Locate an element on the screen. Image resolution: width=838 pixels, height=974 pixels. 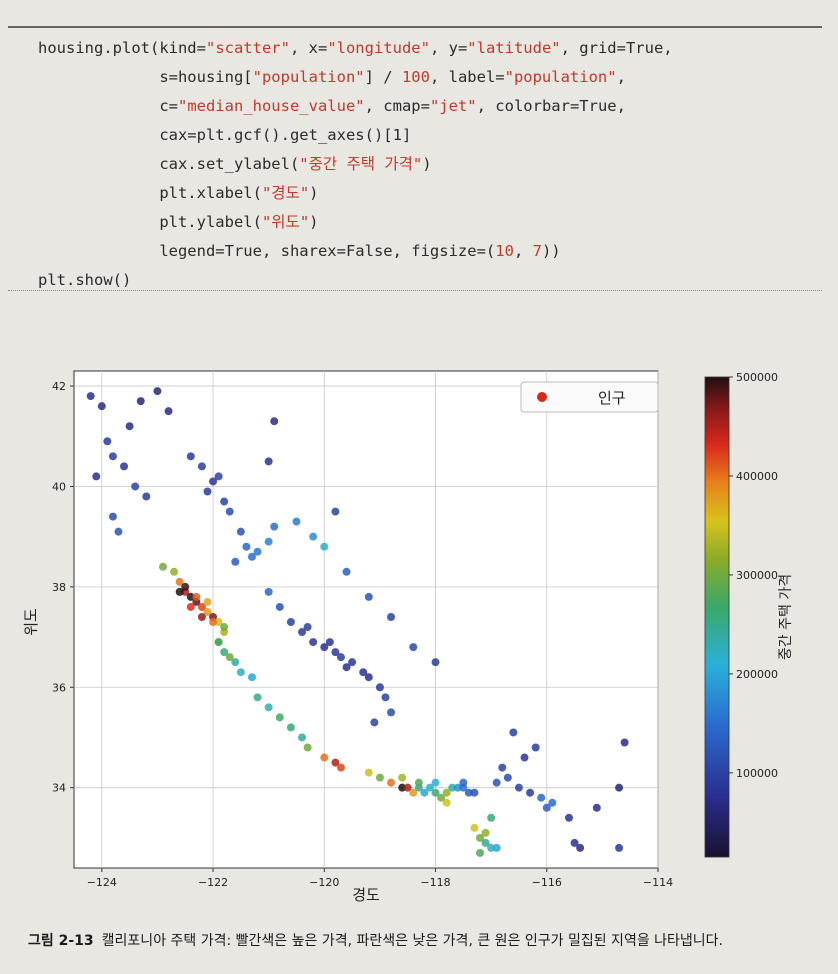
colorbar-tick-label: 500000 is located at coordinates (757, 377).